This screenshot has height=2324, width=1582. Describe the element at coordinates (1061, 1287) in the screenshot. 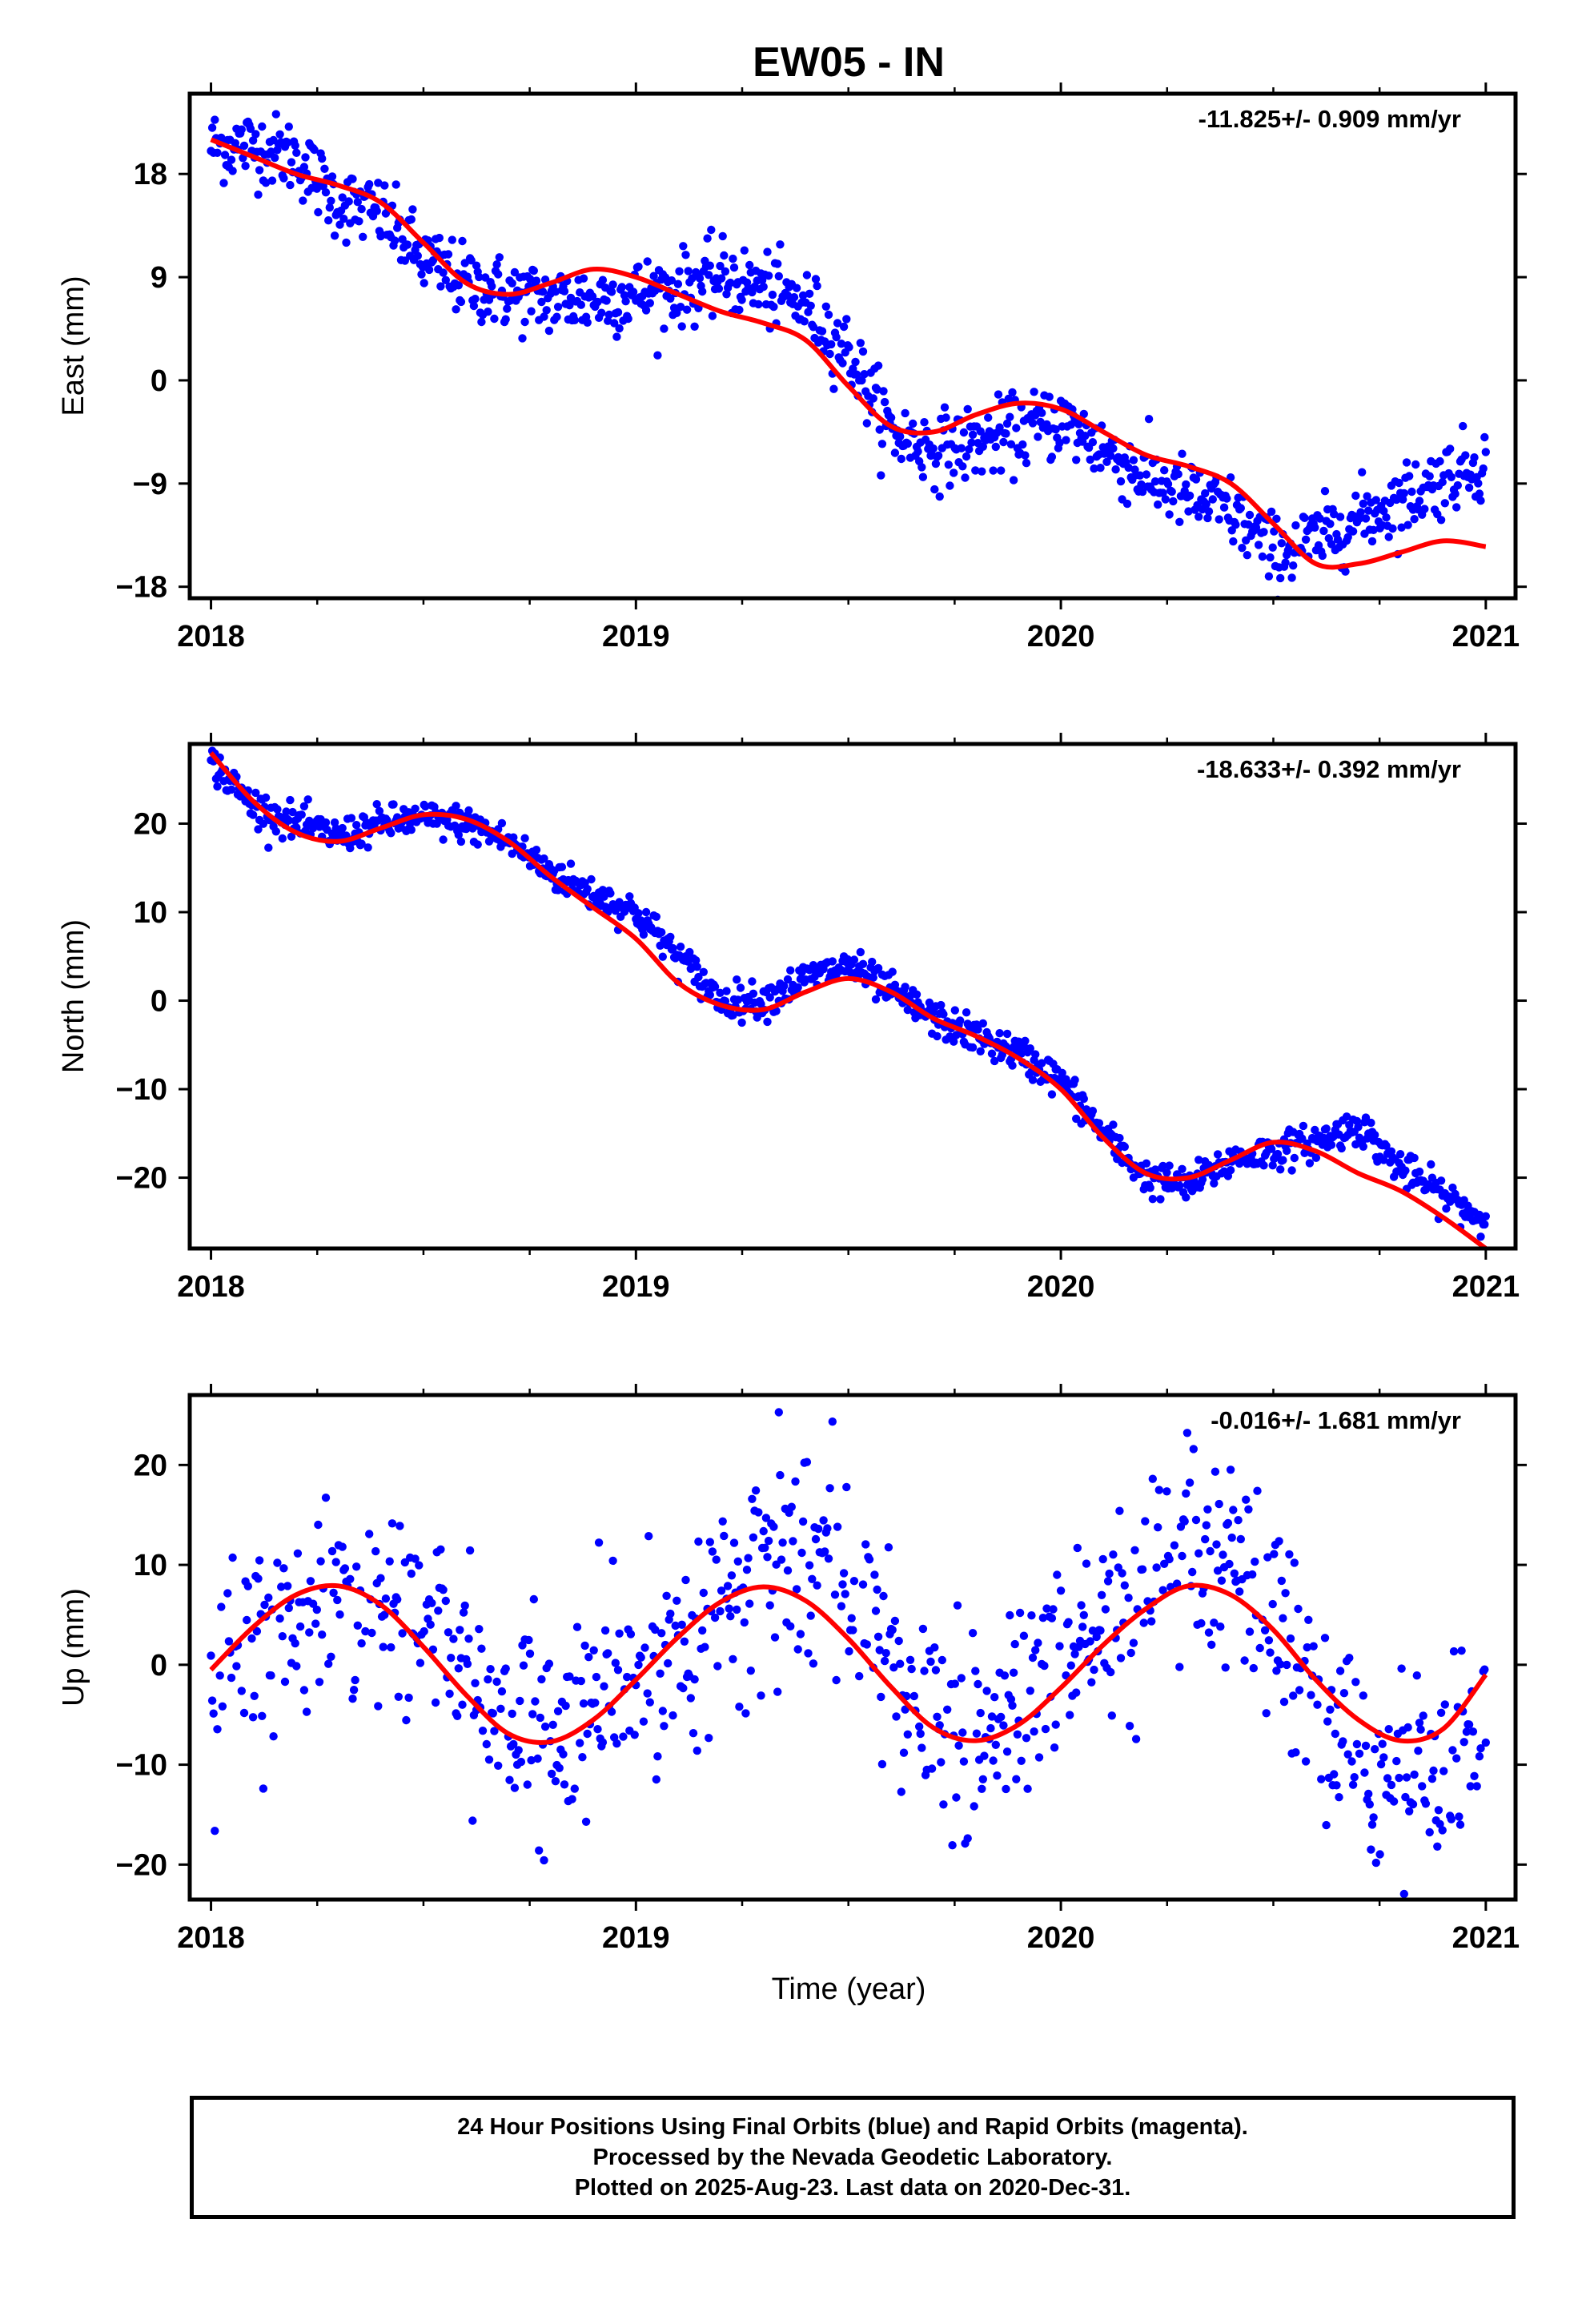

I see `x-tick-label: 2020` at that location.